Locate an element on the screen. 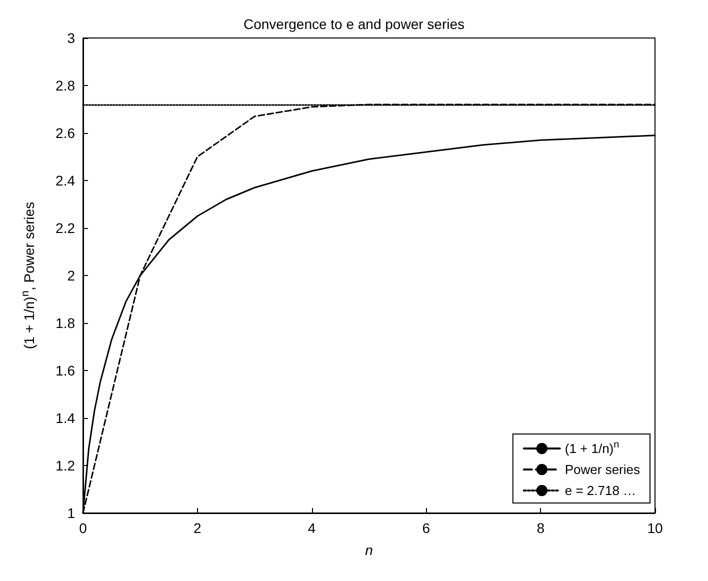 The height and width of the screenshot is (581, 708). x-tick-label: 6 is located at coordinates (426, 528).